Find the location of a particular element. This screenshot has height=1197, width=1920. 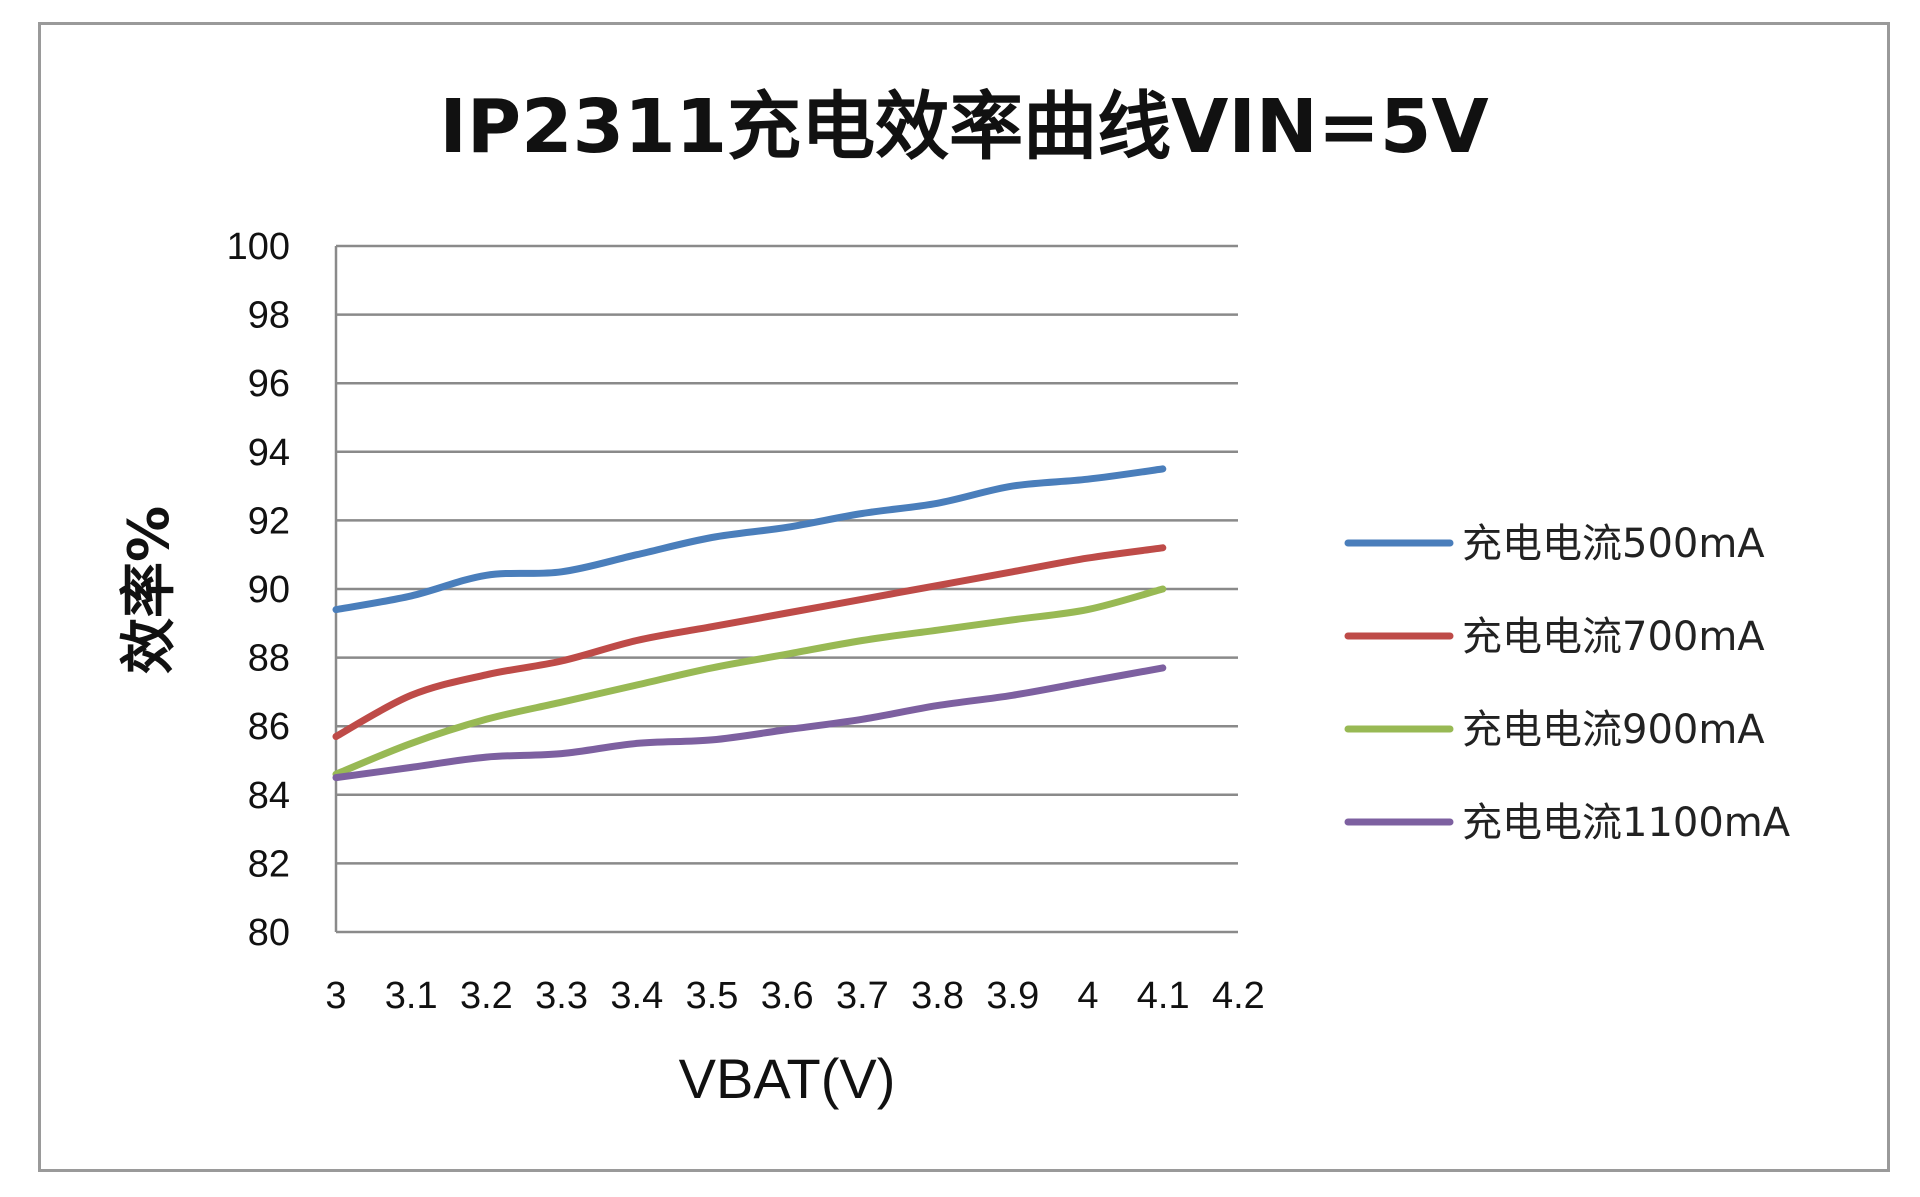

y-tick-label: 94 is located at coordinates (269, 453).